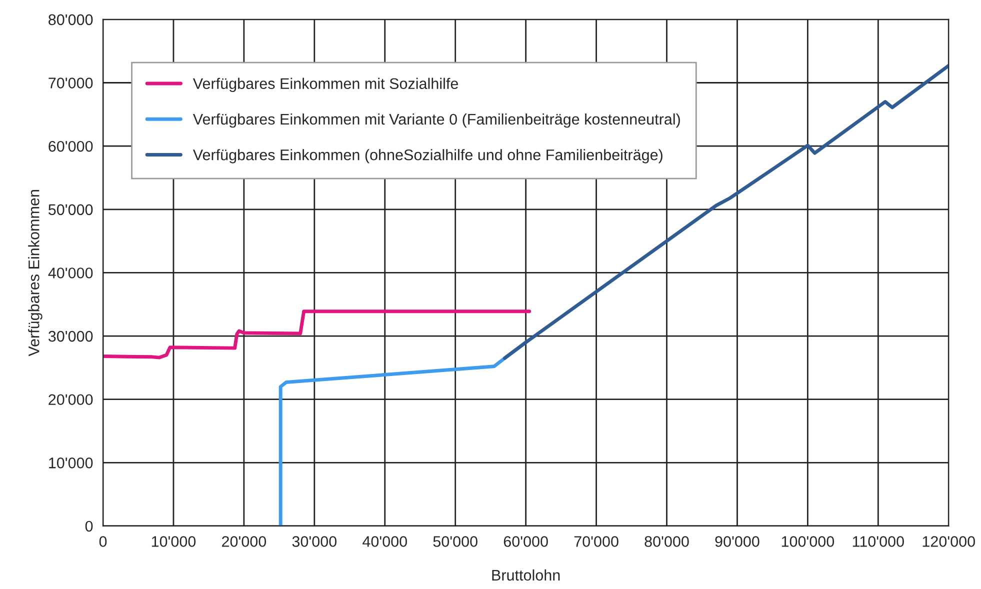 The width and height of the screenshot is (981, 589). What do you see at coordinates (455, 541) in the screenshot?
I see `x-tick-label: 50'000` at bounding box center [455, 541].